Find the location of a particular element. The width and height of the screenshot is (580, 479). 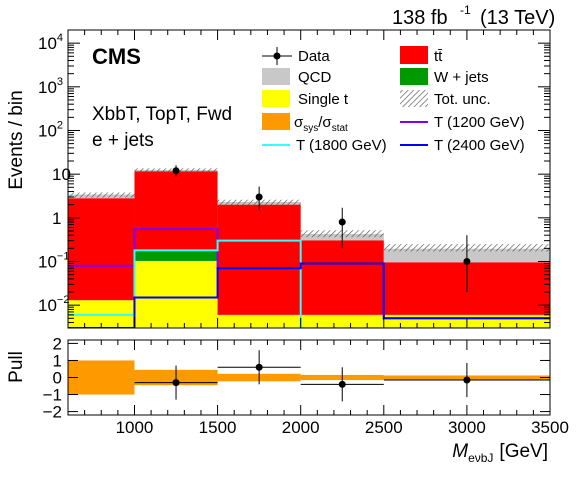

legend-label-tot-unc: Tot. unc. is located at coordinates (462, 99).